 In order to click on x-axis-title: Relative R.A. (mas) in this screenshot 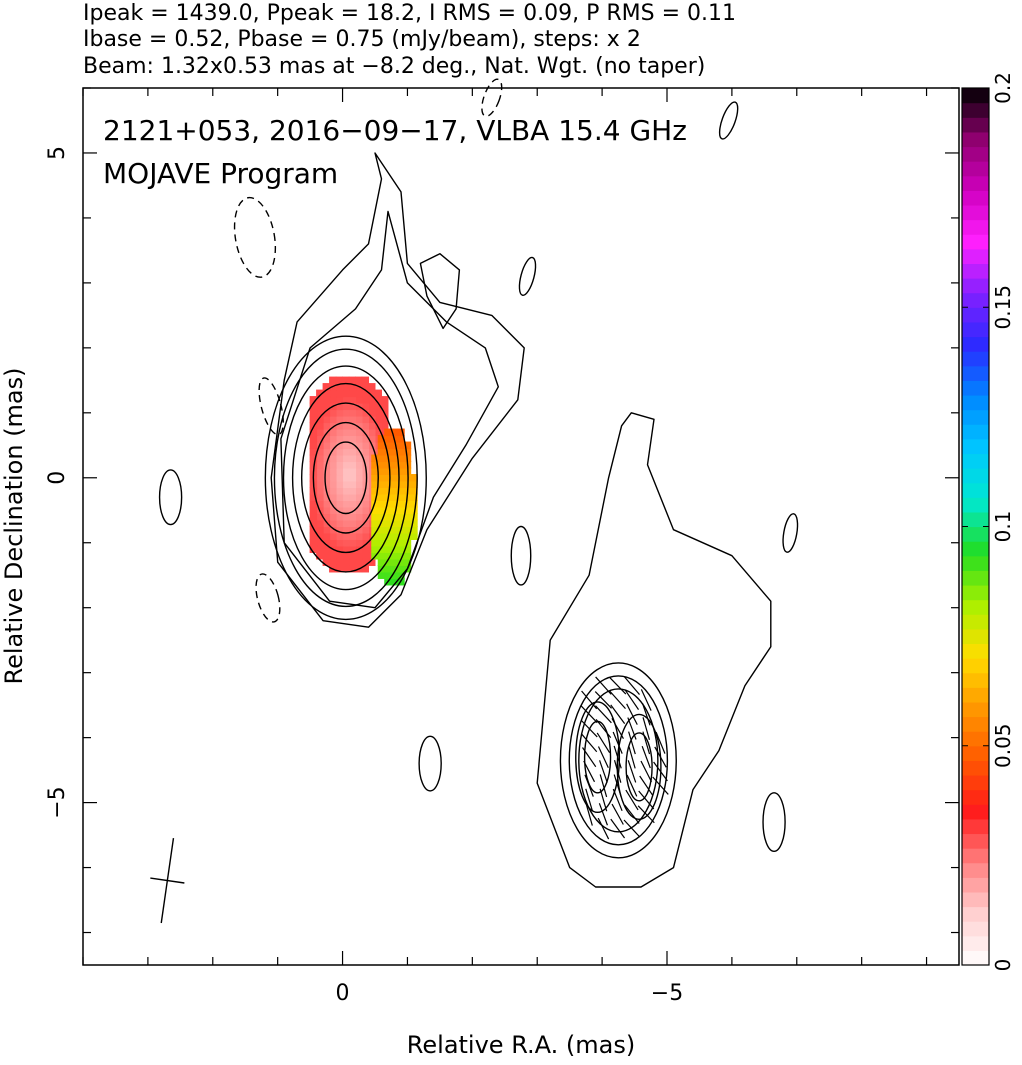, I will do `click(521, 1045)`.